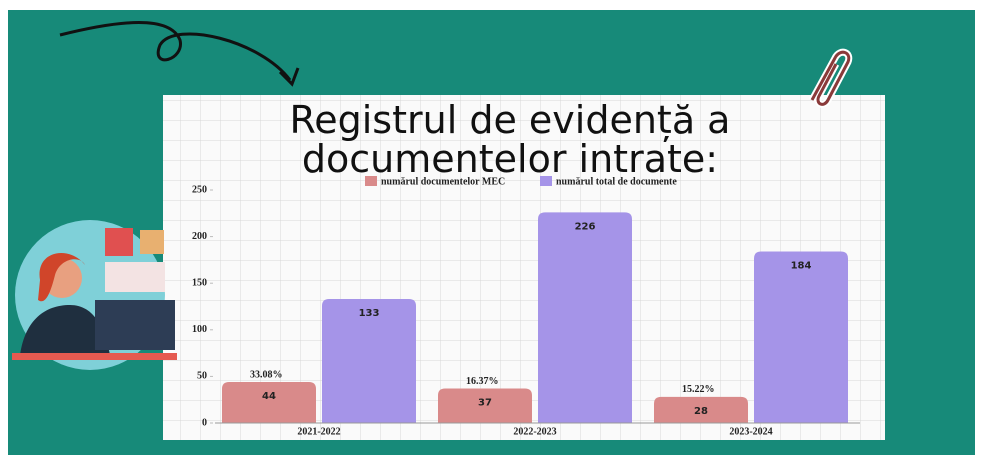 This screenshot has height=464, width=981. Describe the element at coordinates (510, 120) in the screenshot. I see `chart-title: Registrul de evidență a` at that location.